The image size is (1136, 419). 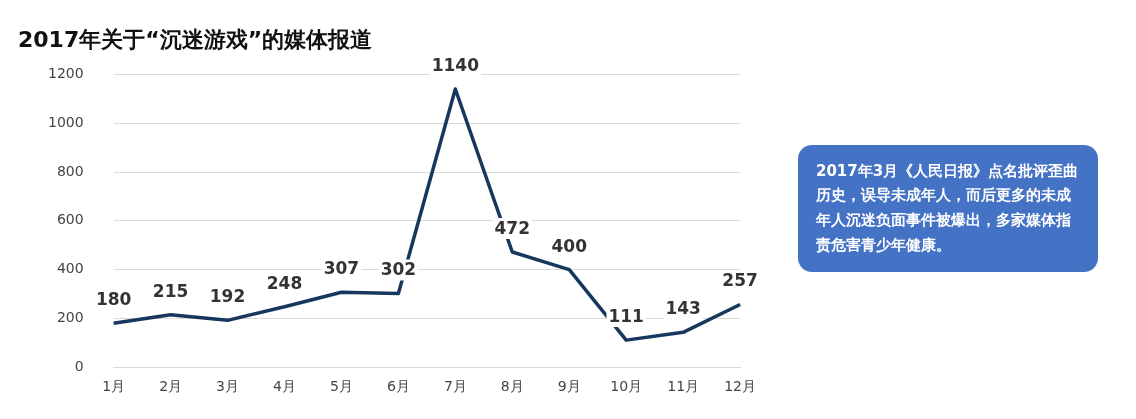 What do you see at coordinates (512, 227) in the screenshot?
I see `data-label: 472` at bounding box center [512, 227].